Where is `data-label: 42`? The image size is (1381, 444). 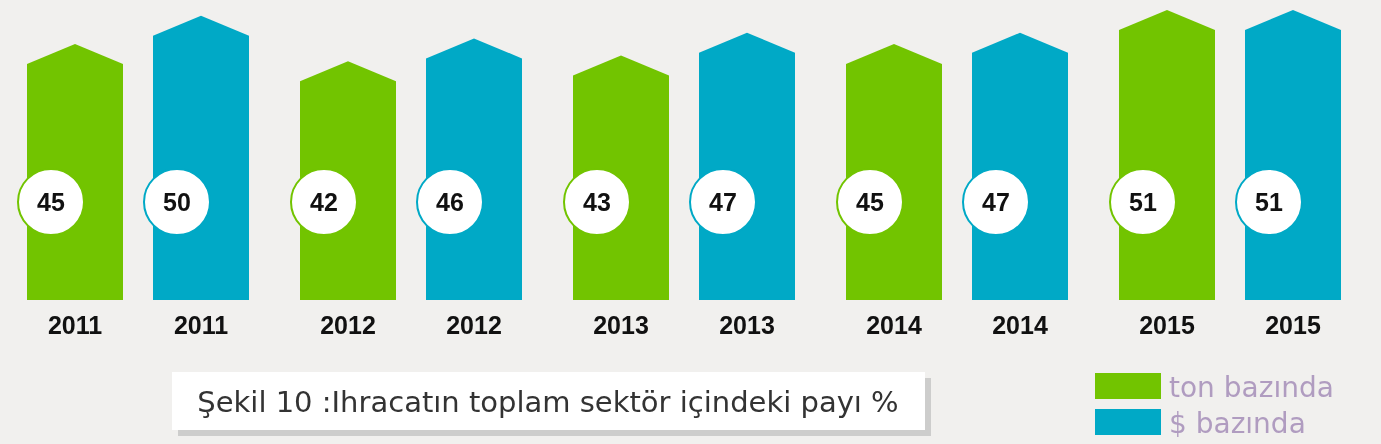
data-label: 42 is located at coordinates (324, 202).